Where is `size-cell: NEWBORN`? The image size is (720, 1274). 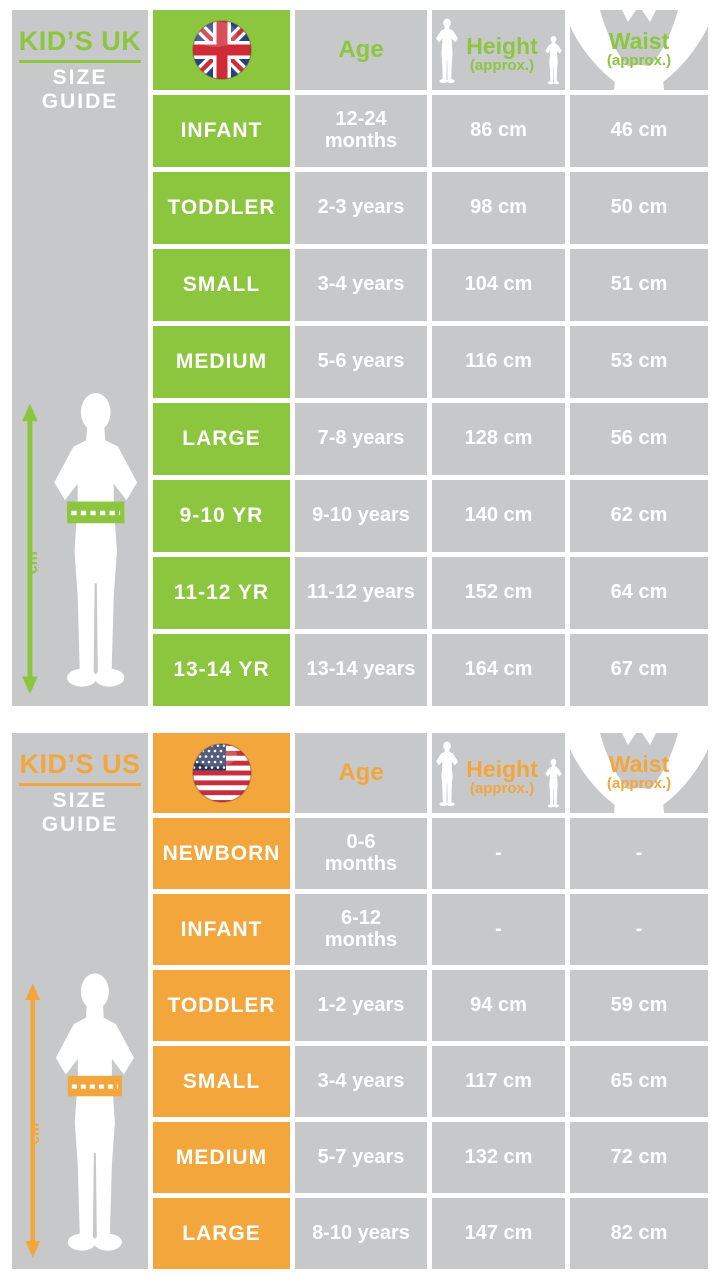 size-cell: NEWBORN is located at coordinates (221, 853).